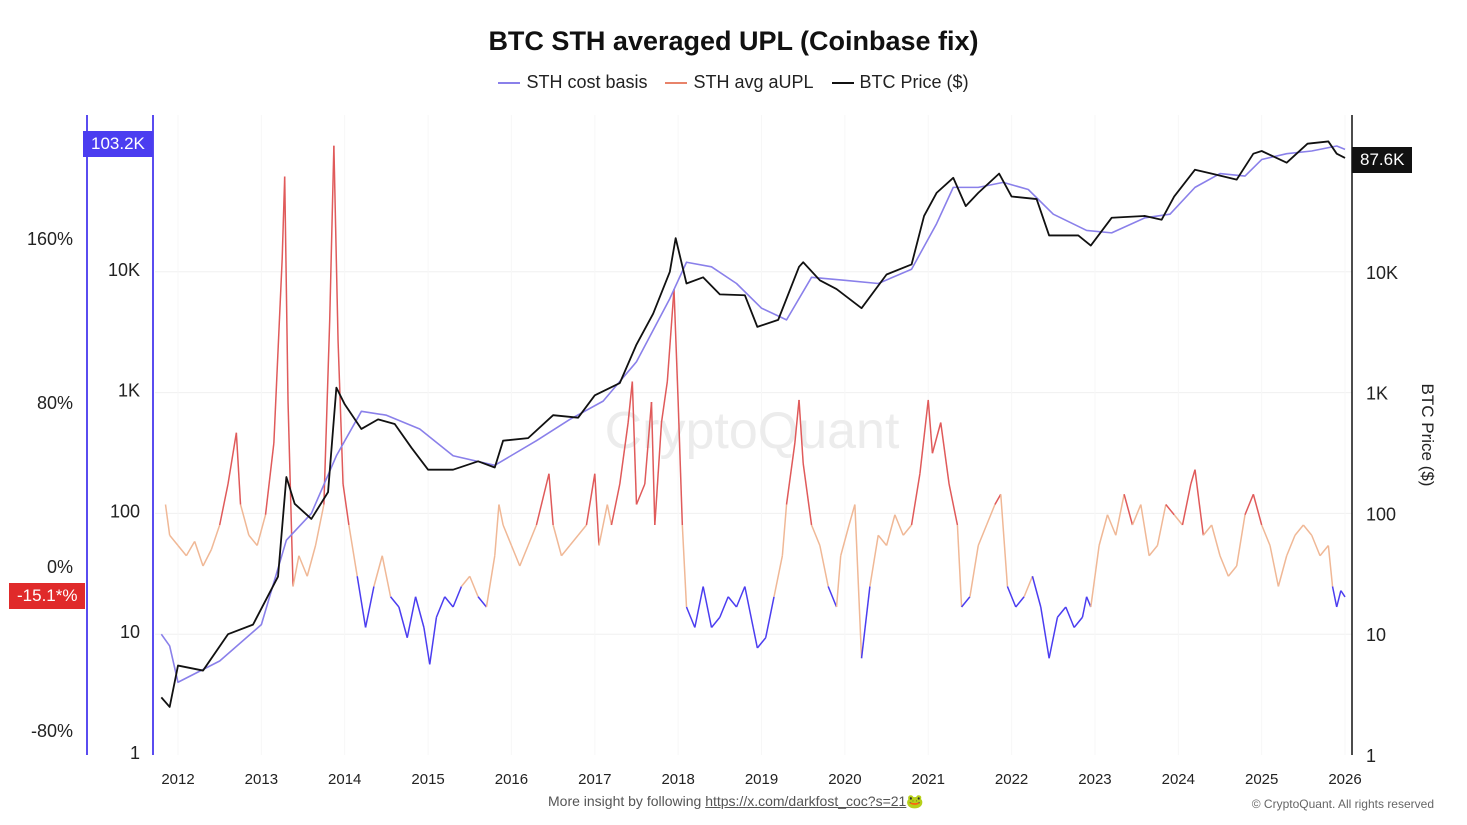  What do you see at coordinates (752, 431) in the screenshot?
I see `watermark: CryptoQuant` at bounding box center [752, 431].